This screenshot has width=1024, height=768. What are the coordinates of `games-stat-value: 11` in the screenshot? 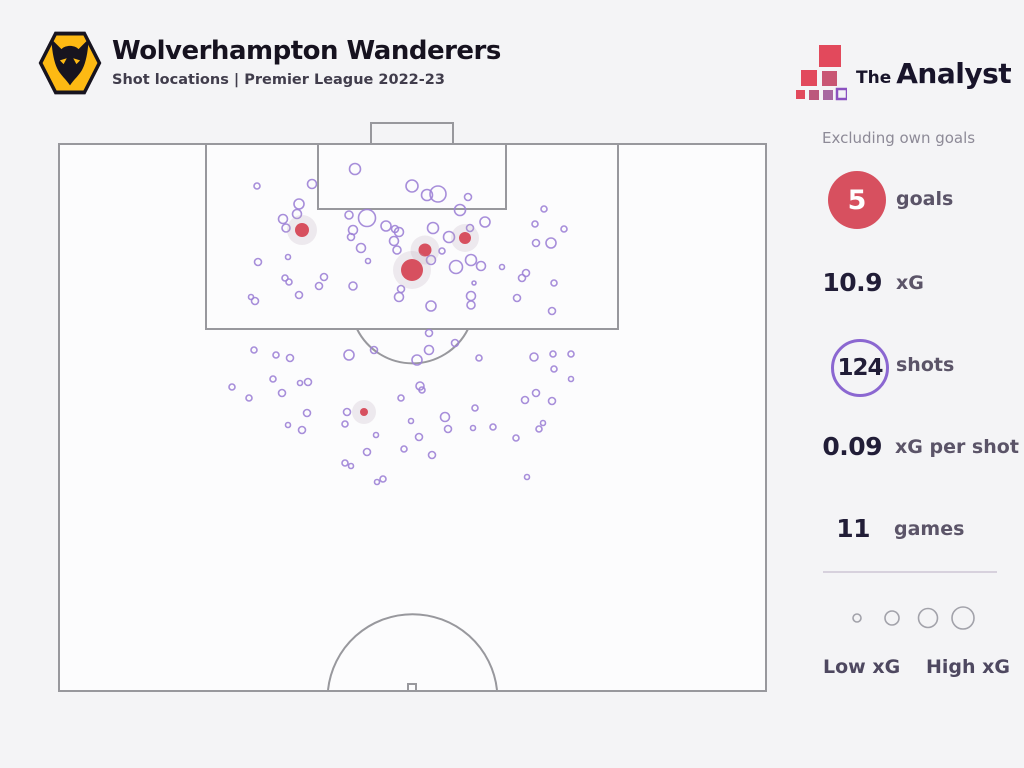 It's located at (853, 528).